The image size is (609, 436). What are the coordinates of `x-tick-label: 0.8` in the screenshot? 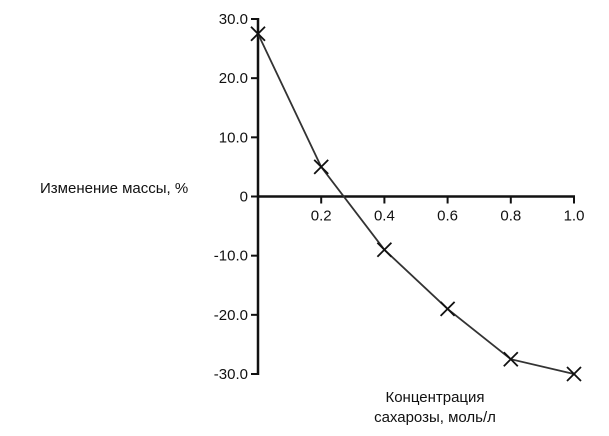 It's located at (510, 216).